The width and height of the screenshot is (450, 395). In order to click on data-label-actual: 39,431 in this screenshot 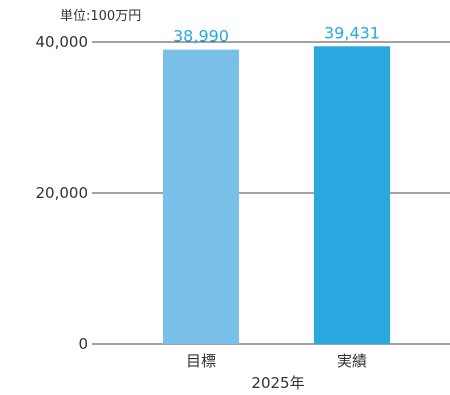, I will do `click(352, 32)`.